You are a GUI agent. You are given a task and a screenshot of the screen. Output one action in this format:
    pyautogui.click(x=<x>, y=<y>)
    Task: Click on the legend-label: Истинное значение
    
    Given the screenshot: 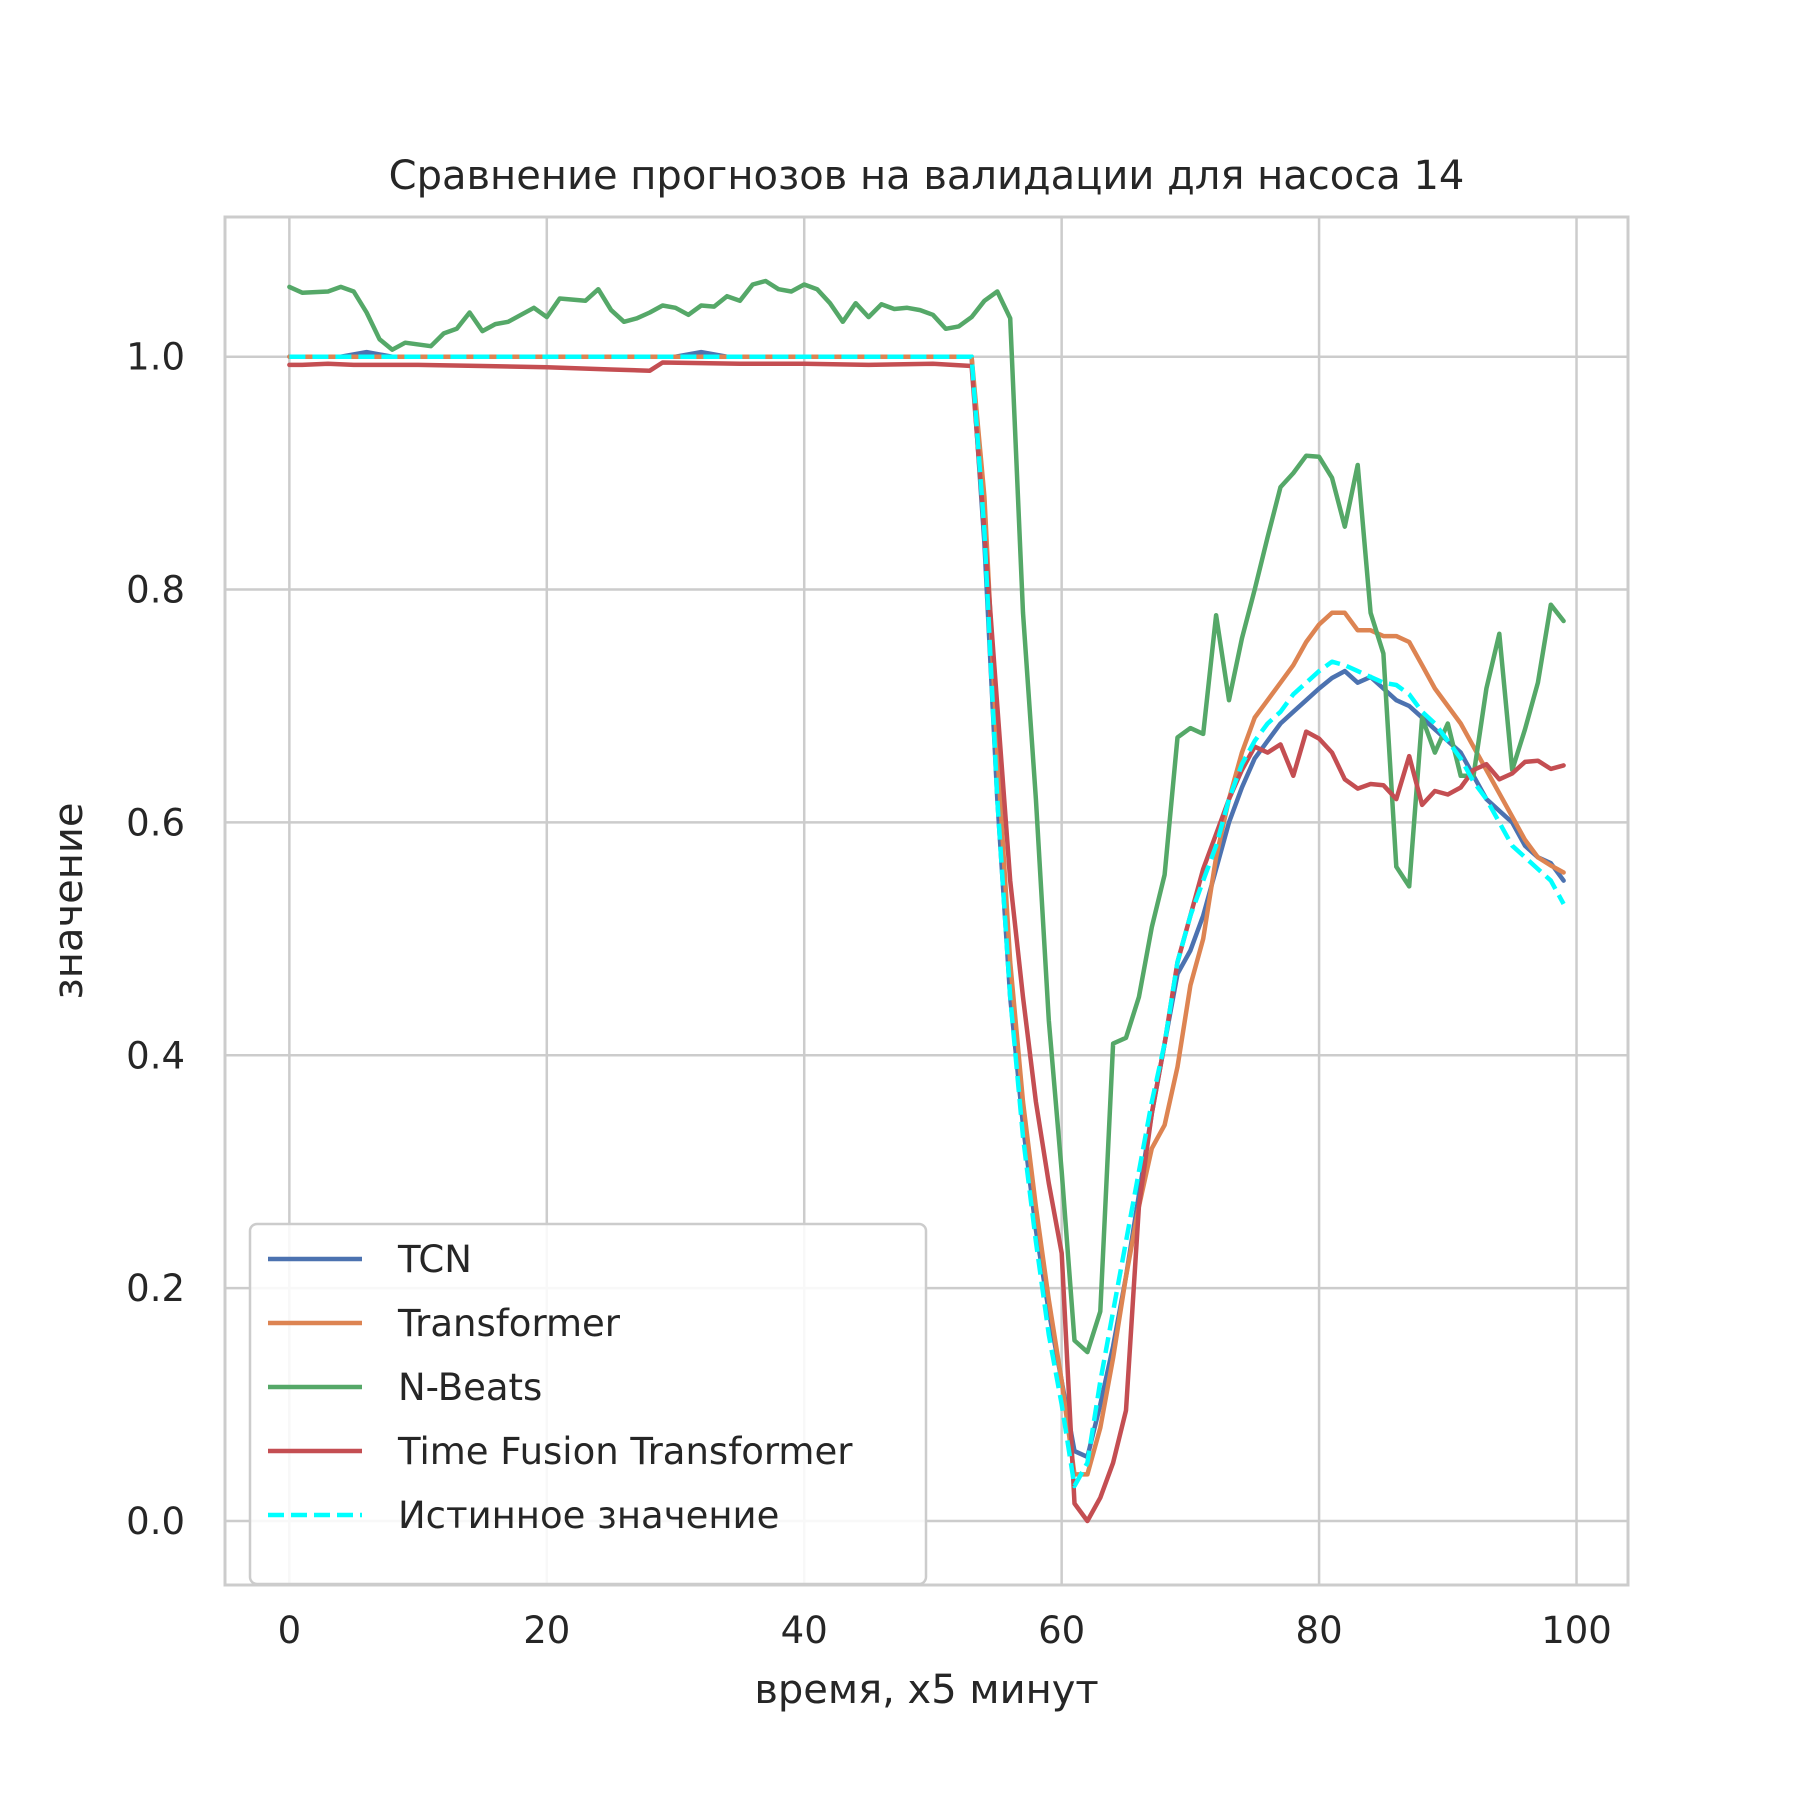 What is the action you would take?
    pyautogui.click(x=588, y=1515)
    